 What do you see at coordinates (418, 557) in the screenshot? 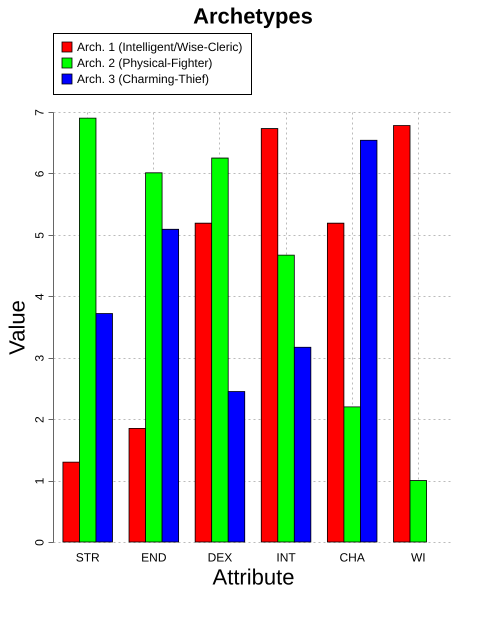
I see `x-tick-label: WI` at bounding box center [418, 557].